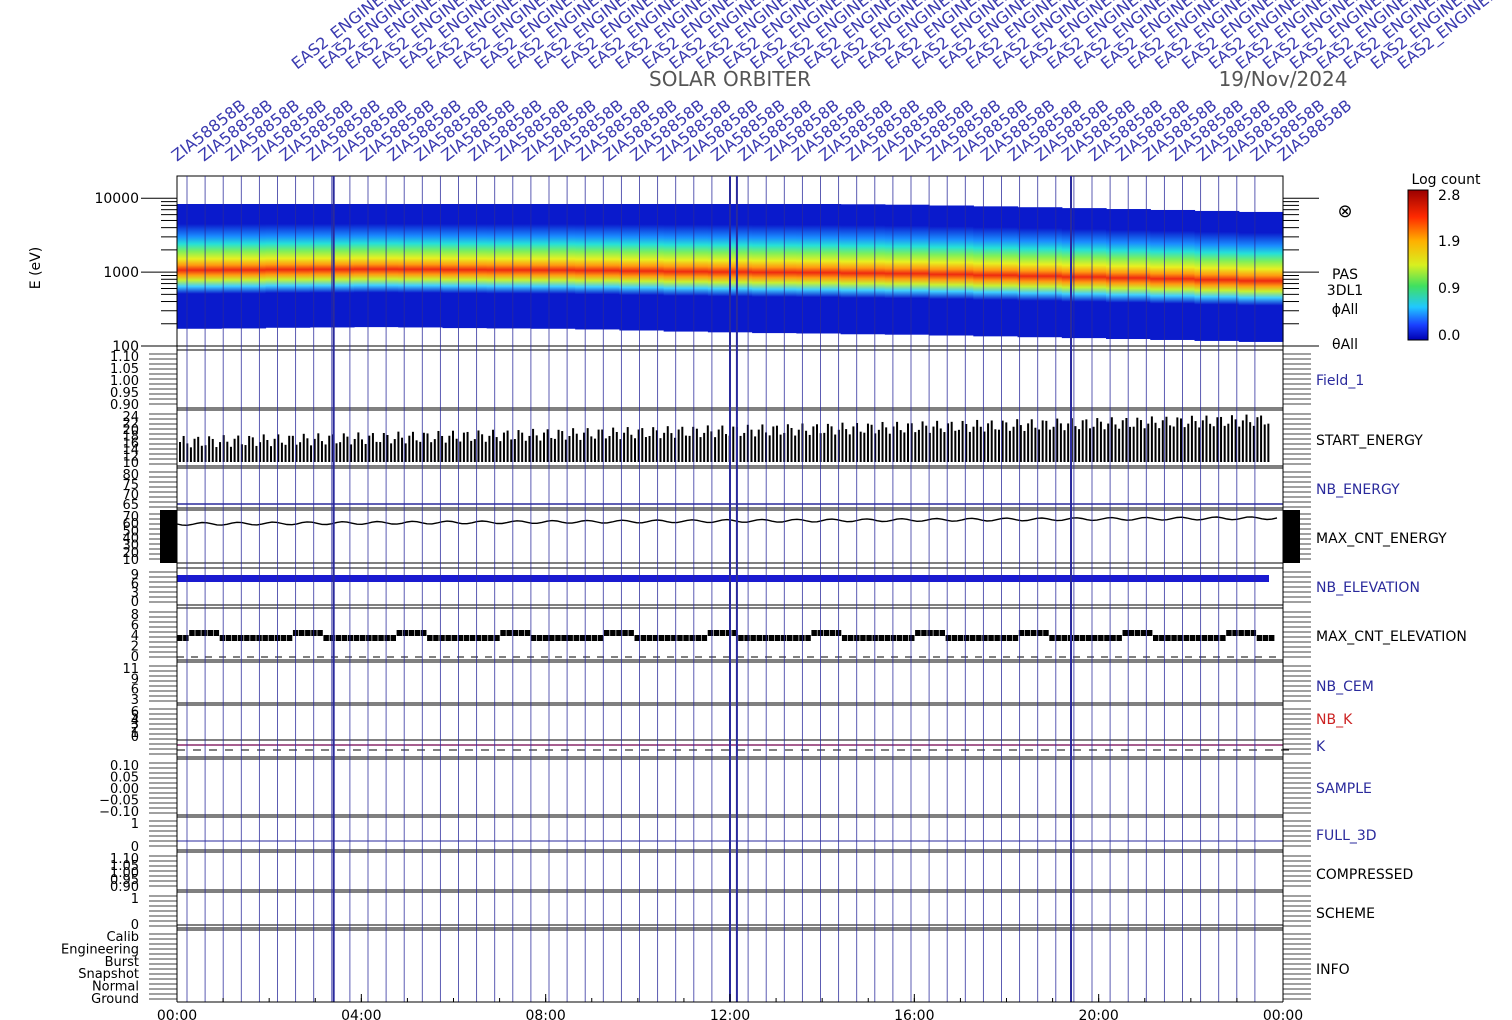 The height and width of the screenshot is (1020, 1512). I want to click on panel-tick-label: 65, so click(130, 505).